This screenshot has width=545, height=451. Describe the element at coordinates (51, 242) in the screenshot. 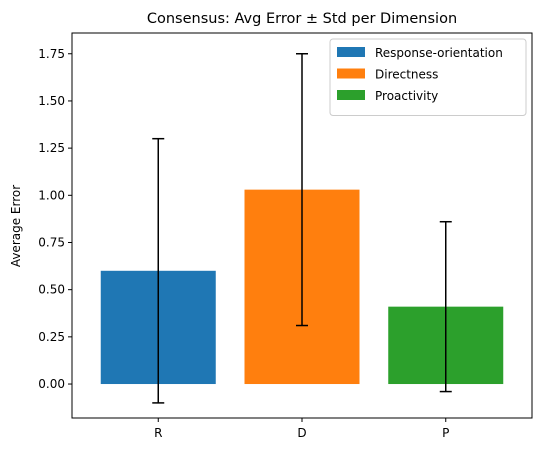

I see `y-tick-label: 0.75` at that location.